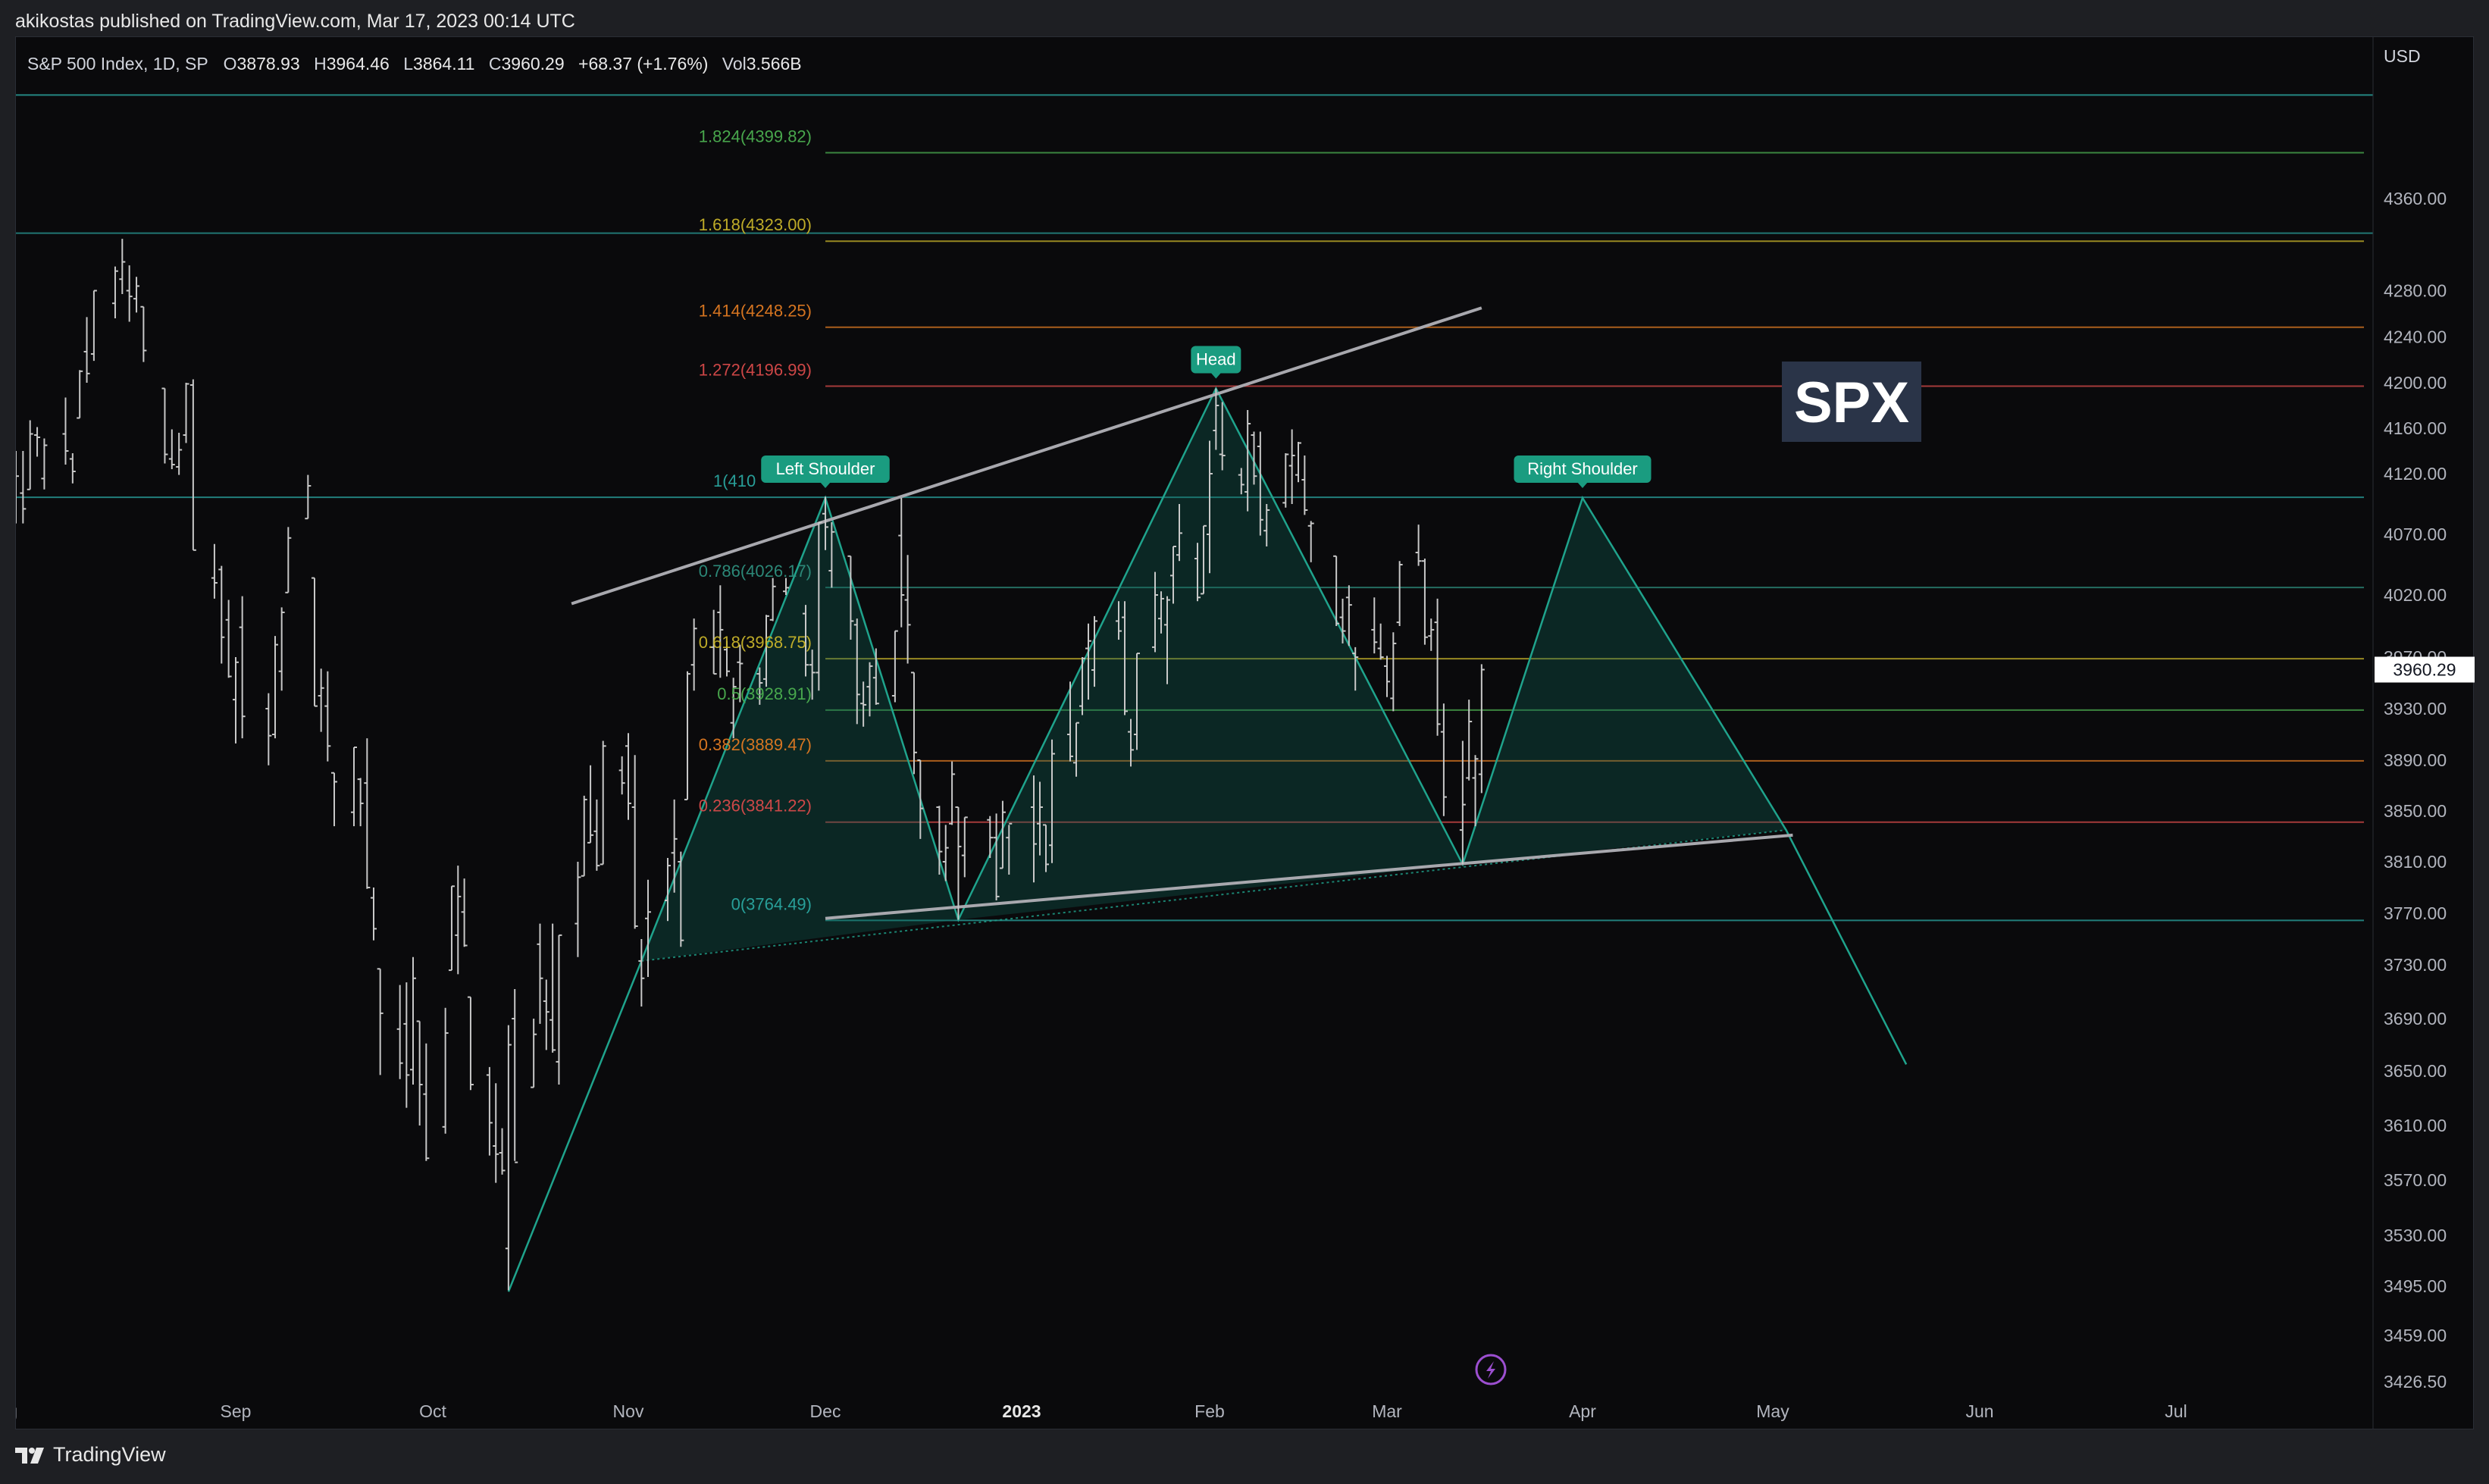  Describe the element at coordinates (443, 64) in the screenshot. I see `legend-low-value: 3864.11` at that location.